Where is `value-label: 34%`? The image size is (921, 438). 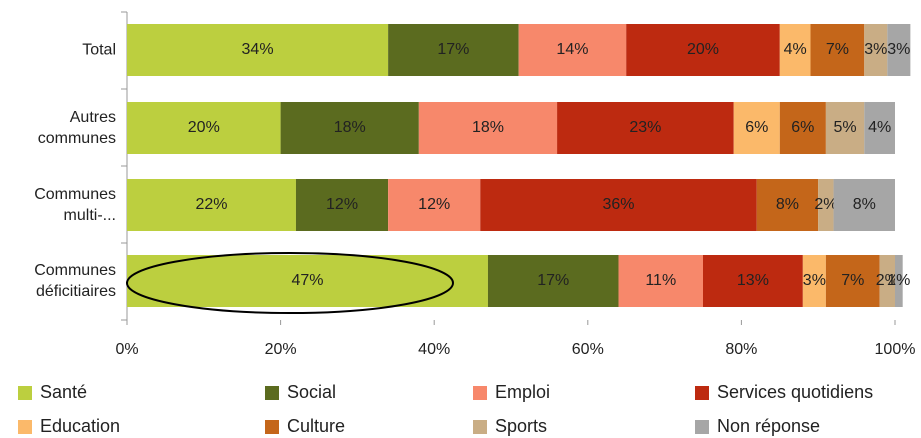 value-label: 34% is located at coordinates (258, 49).